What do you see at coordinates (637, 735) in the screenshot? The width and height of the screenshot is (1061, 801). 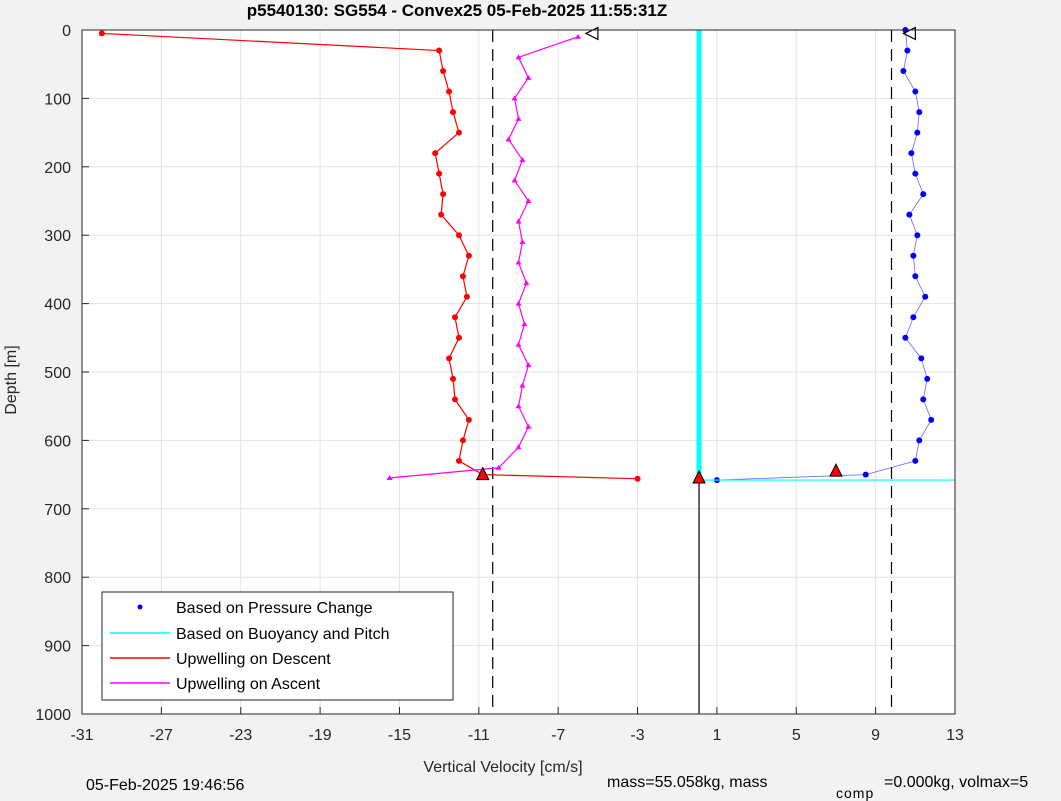 I see `x-tick-label: -3` at bounding box center [637, 735].